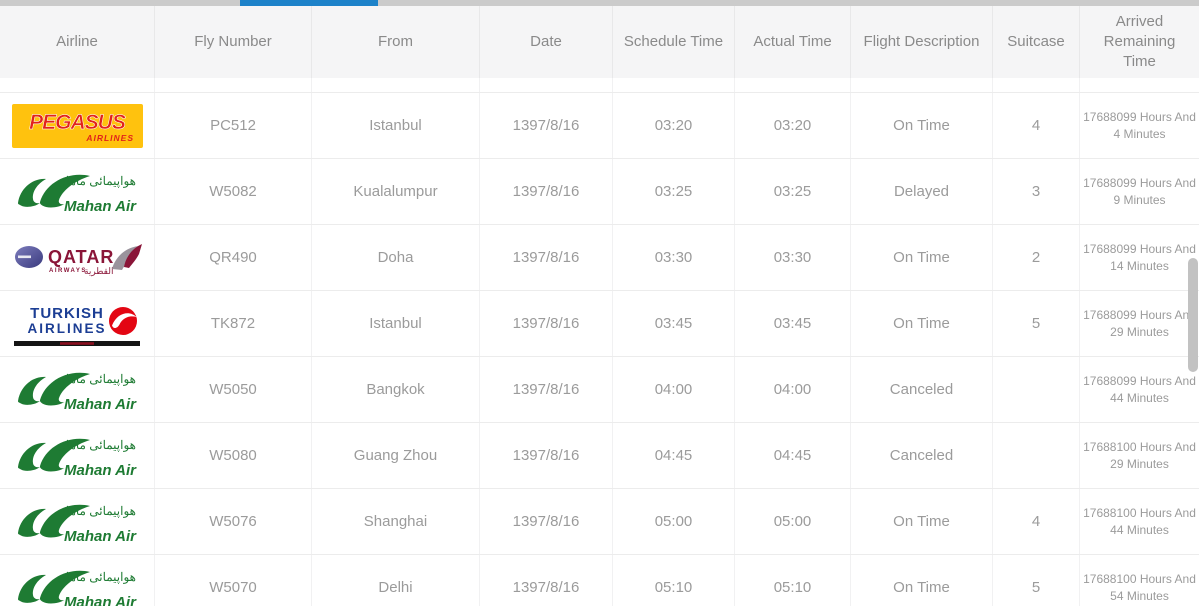 This screenshot has width=1199, height=606. Describe the element at coordinates (922, 191) in the screenshot. I see `flight-description-cell: Delayed` at that location.